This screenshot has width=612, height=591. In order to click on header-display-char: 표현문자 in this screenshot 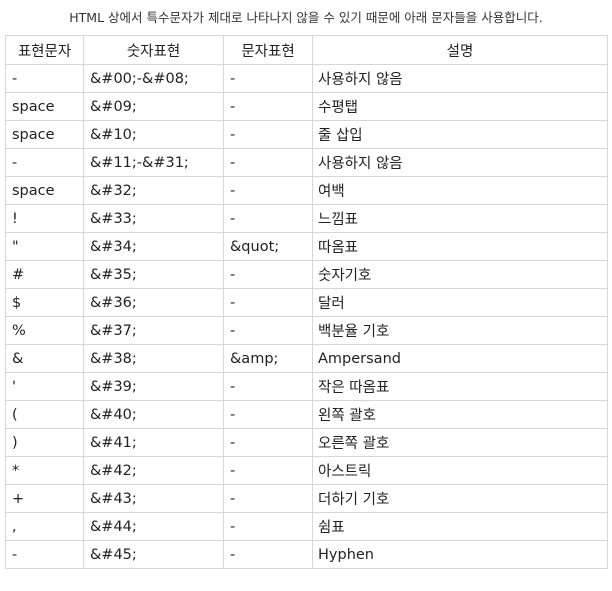, I will do `click(44, 50)`.